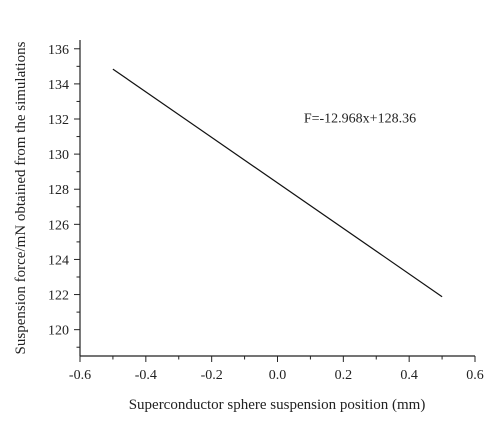 This screenshot has width=500, height=428. I want to click on x-tick-label: 0.0, so click(278, 375).